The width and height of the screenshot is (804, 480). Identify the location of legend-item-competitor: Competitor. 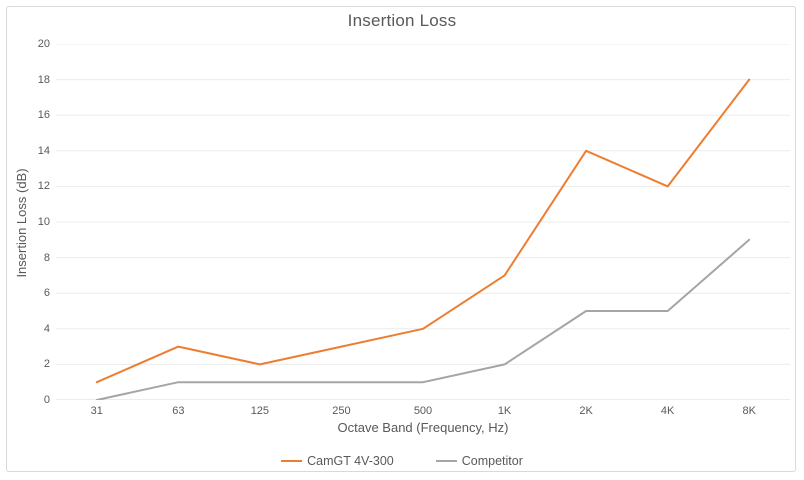
(479, 461).